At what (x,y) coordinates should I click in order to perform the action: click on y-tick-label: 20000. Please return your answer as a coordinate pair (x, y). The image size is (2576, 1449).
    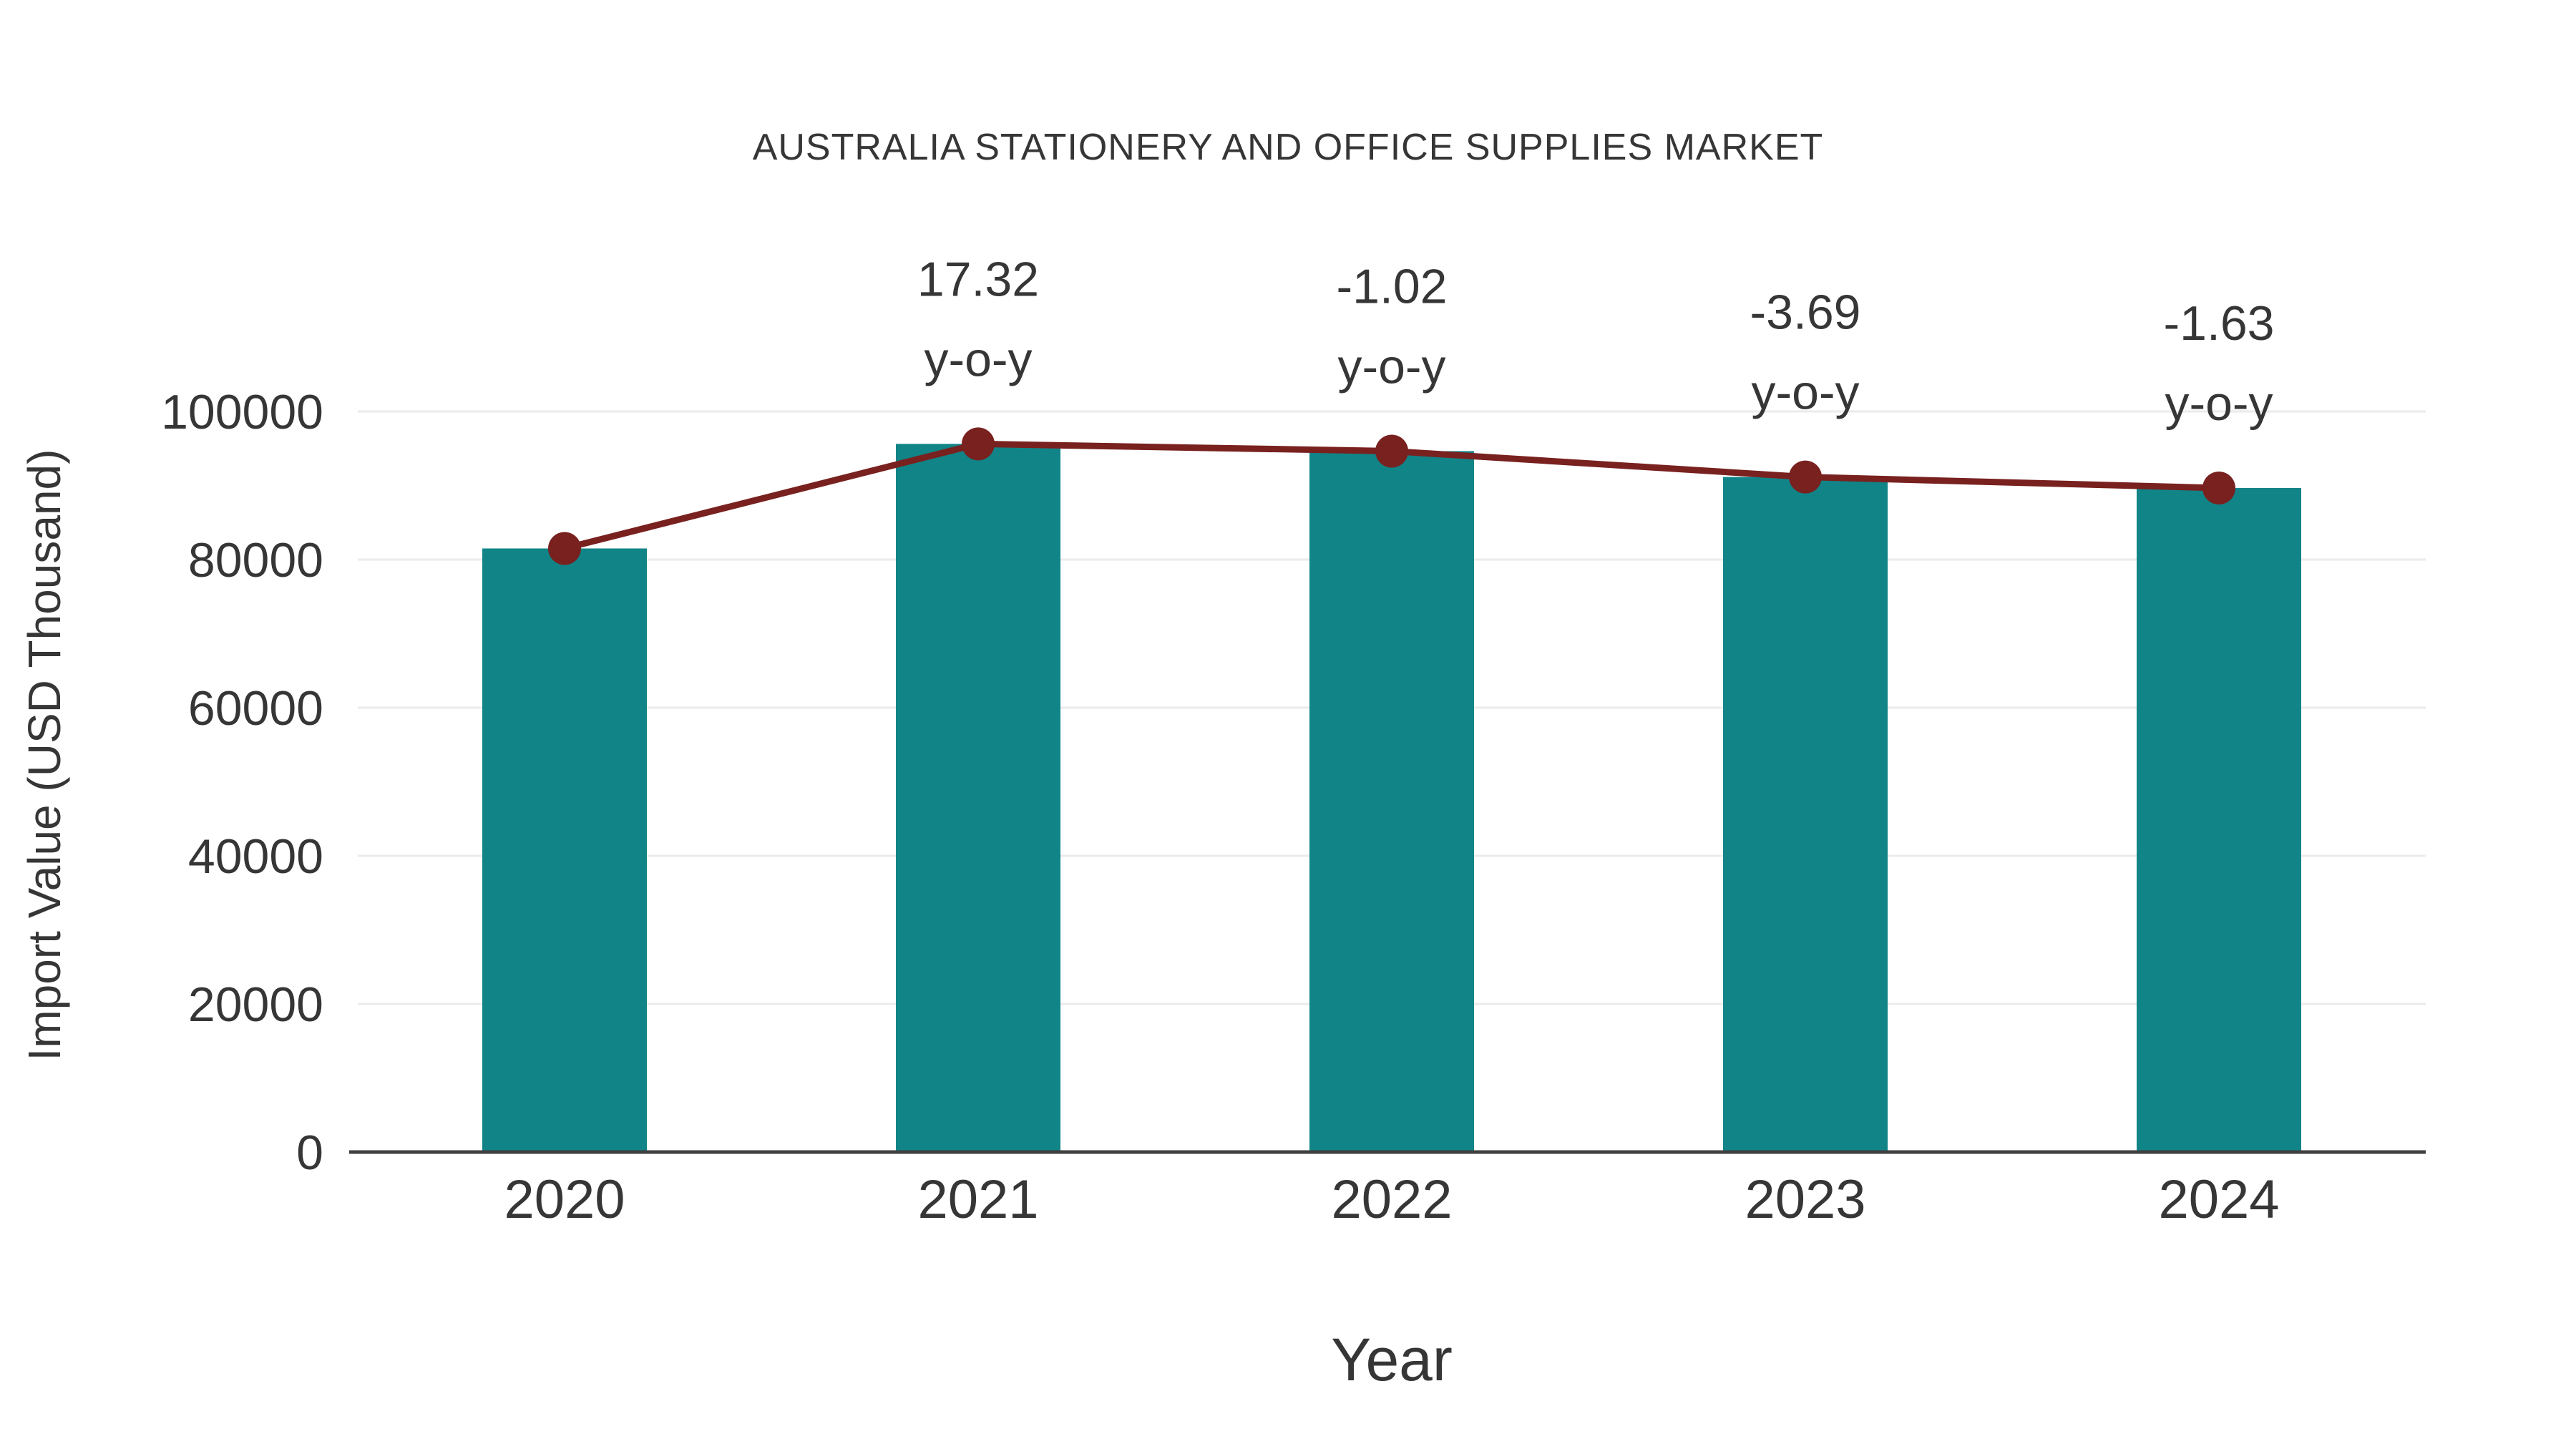
    Looking at the image, I should click on (255, 1004).